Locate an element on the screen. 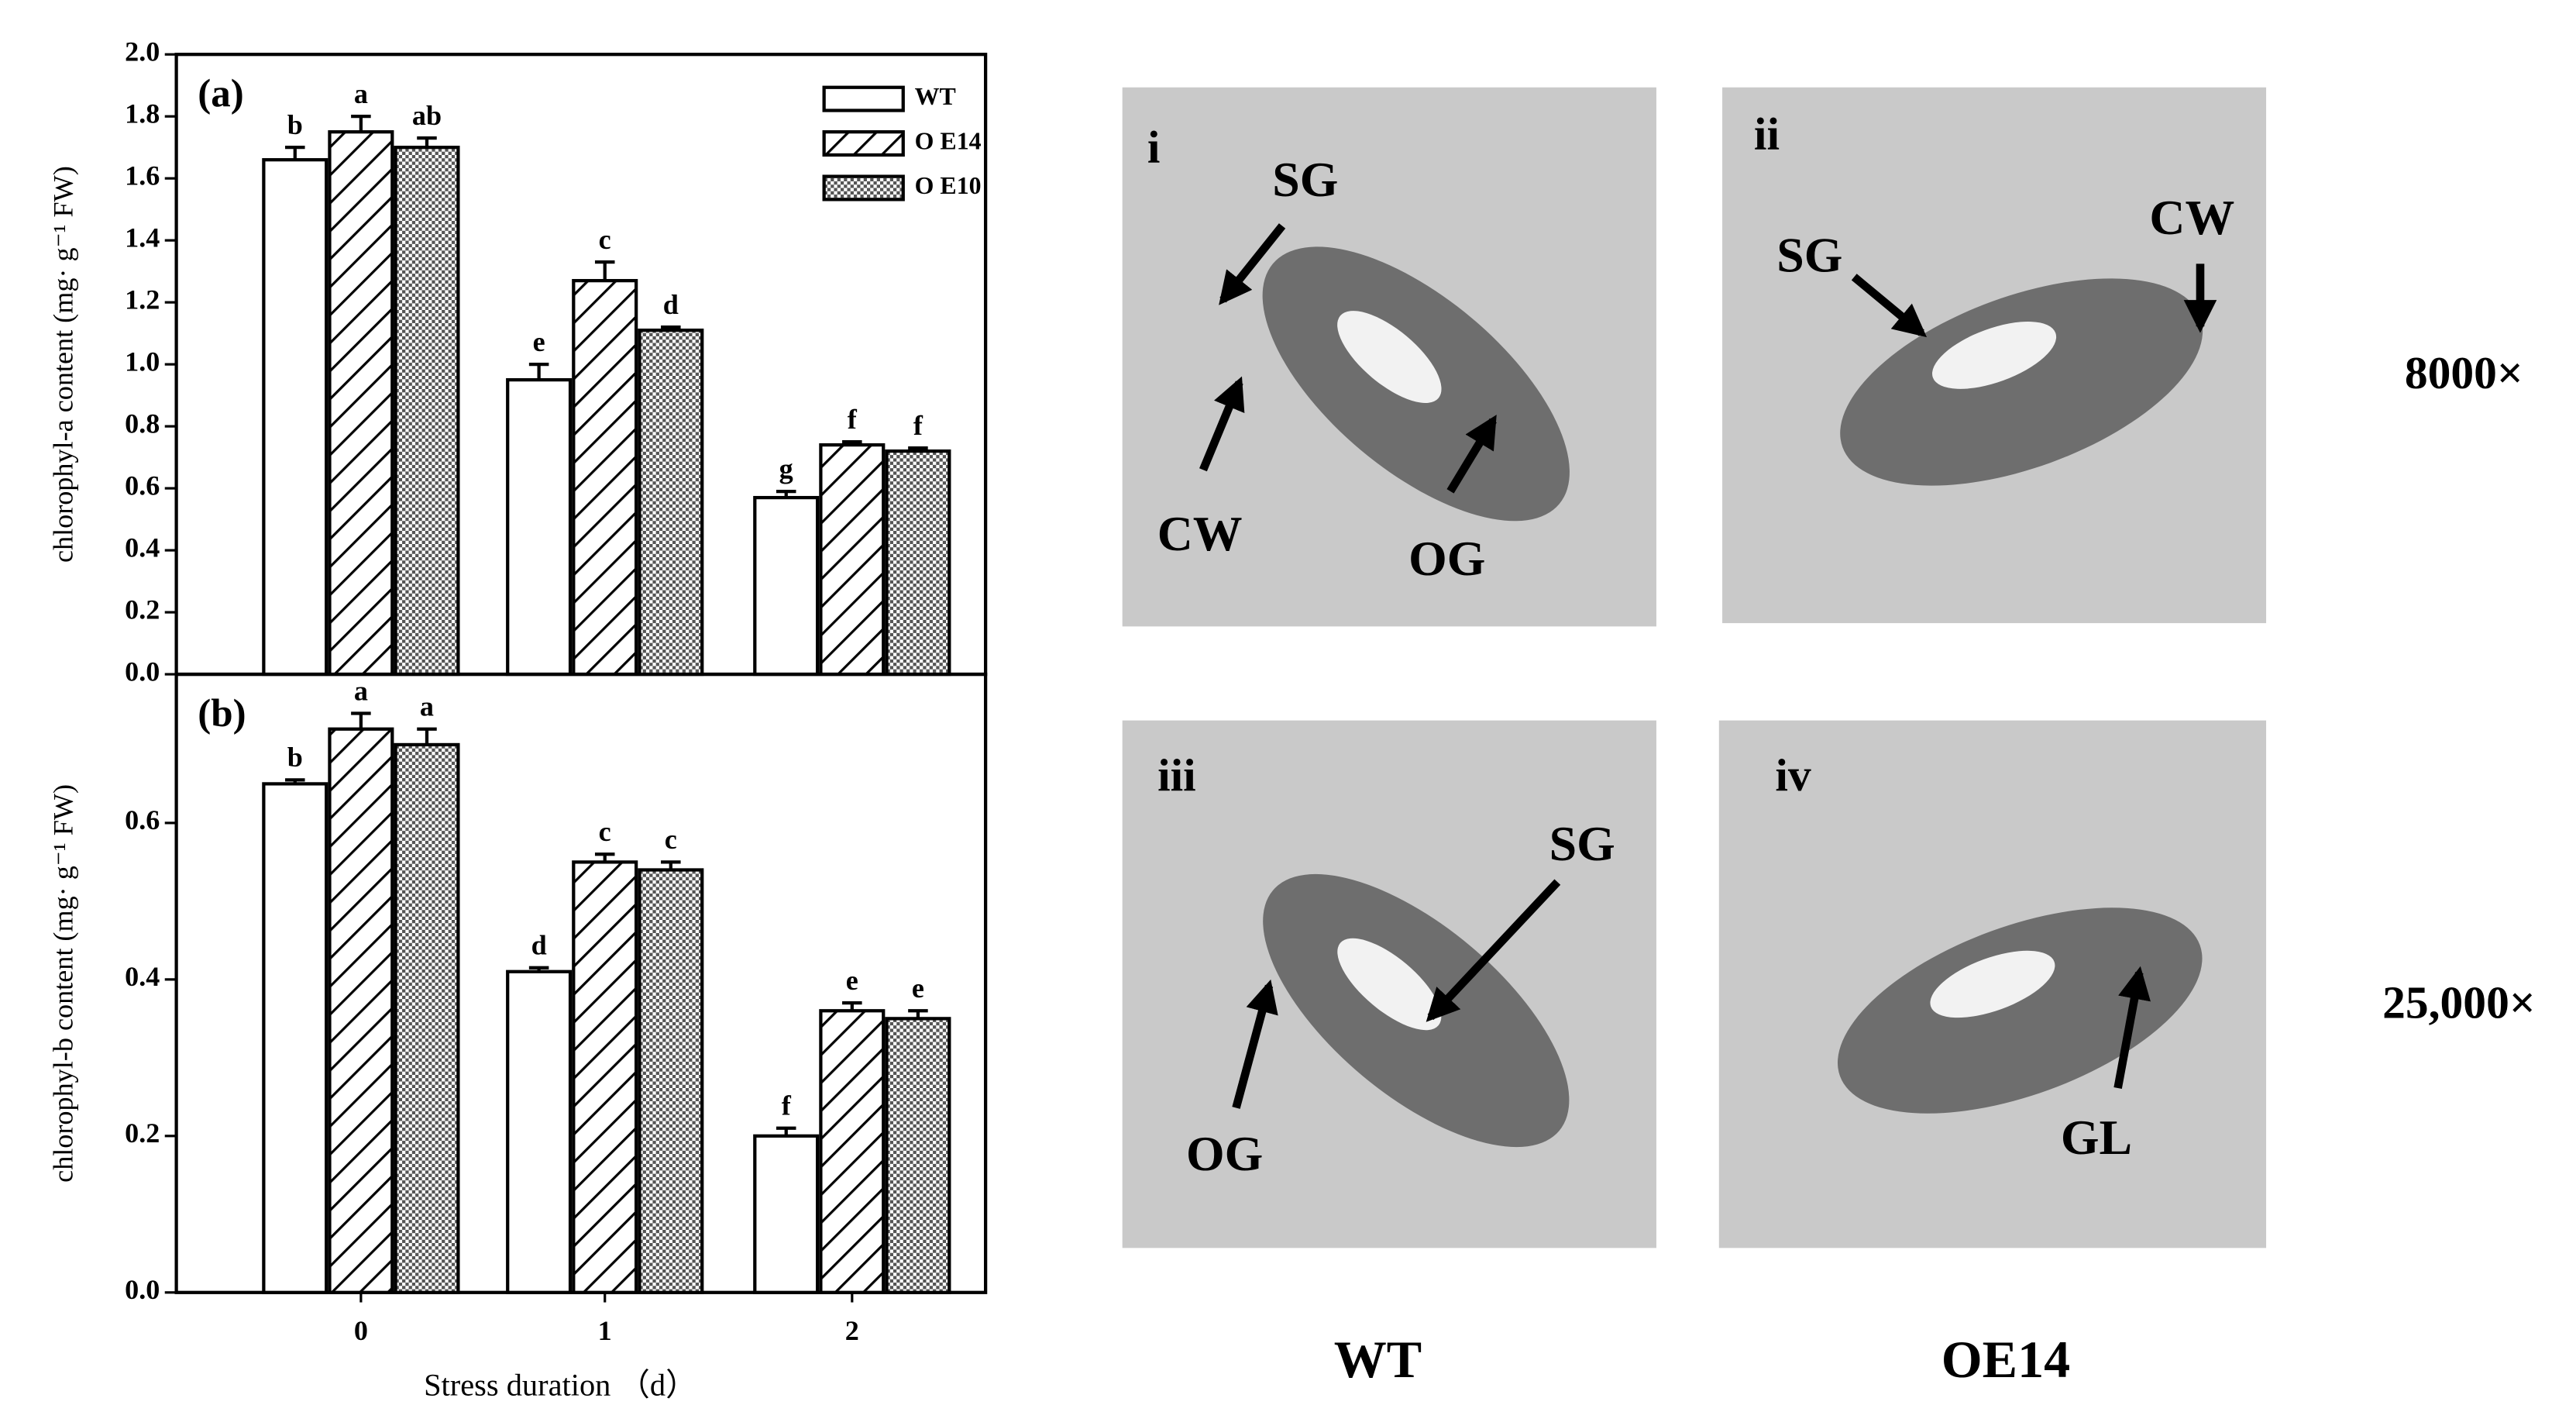 This screenshot has width=2576, height=1412. y-axis-label: chlorophyl-b content (mg· g⁻¹ FW) is located at coordinates (62, 983).